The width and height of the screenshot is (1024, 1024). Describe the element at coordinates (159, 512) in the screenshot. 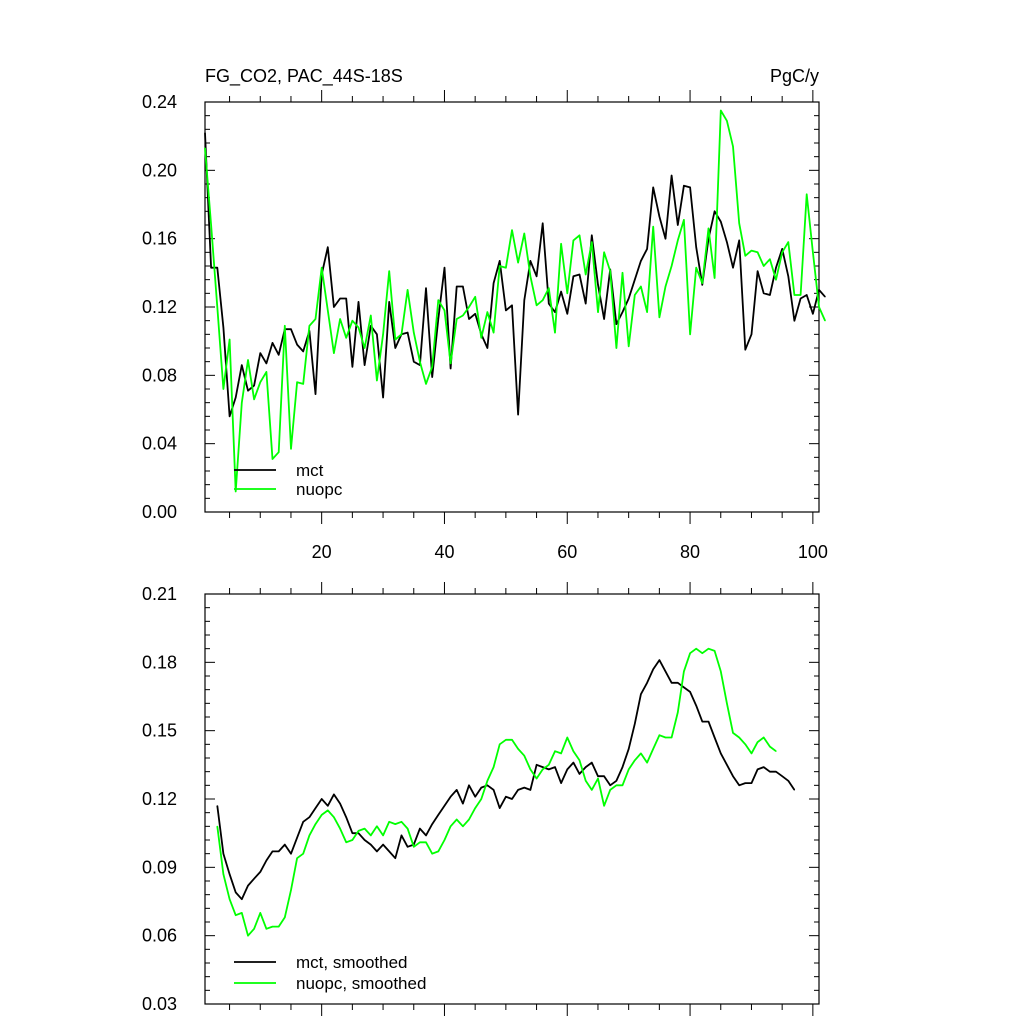

I see `y-tick-label: 0.00` at that location.